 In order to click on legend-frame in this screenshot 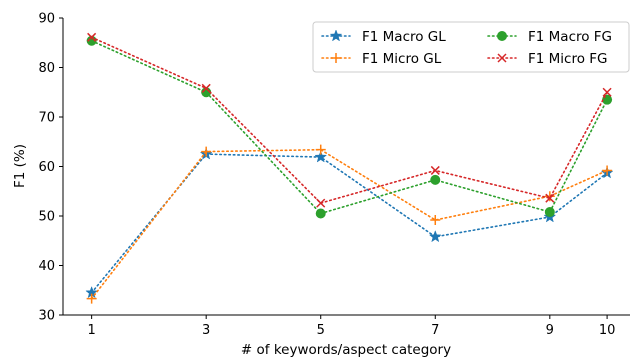, I will do `click(471, 47)`.